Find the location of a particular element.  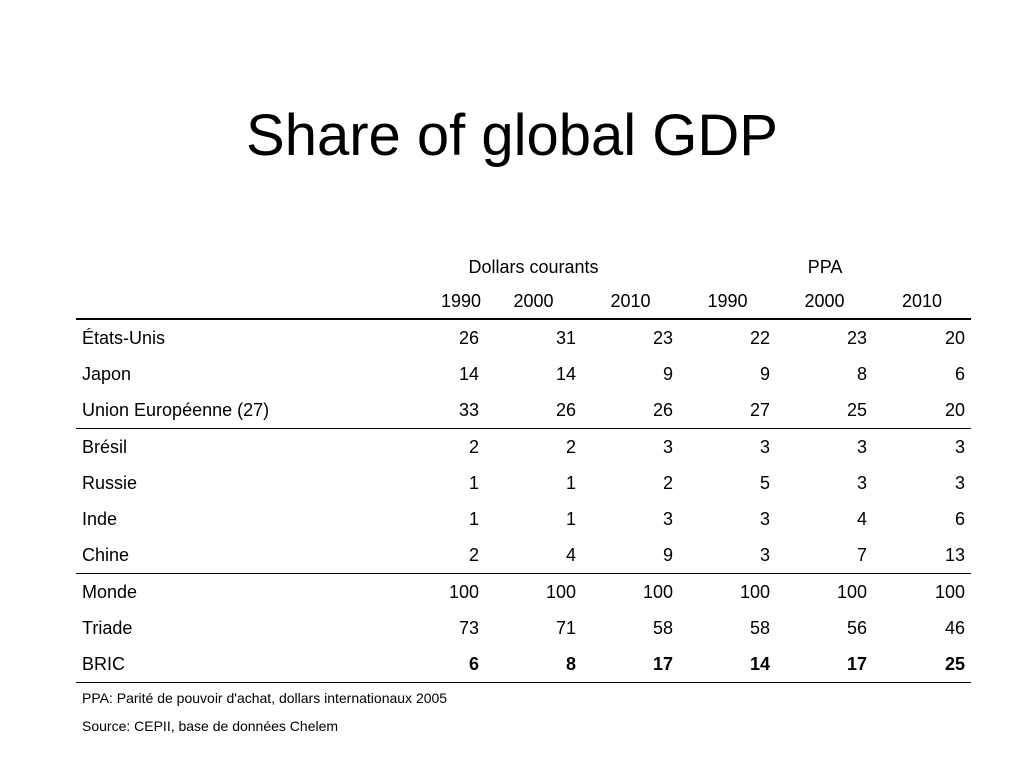

row-label: Japon is located at coordinates (107, 373).